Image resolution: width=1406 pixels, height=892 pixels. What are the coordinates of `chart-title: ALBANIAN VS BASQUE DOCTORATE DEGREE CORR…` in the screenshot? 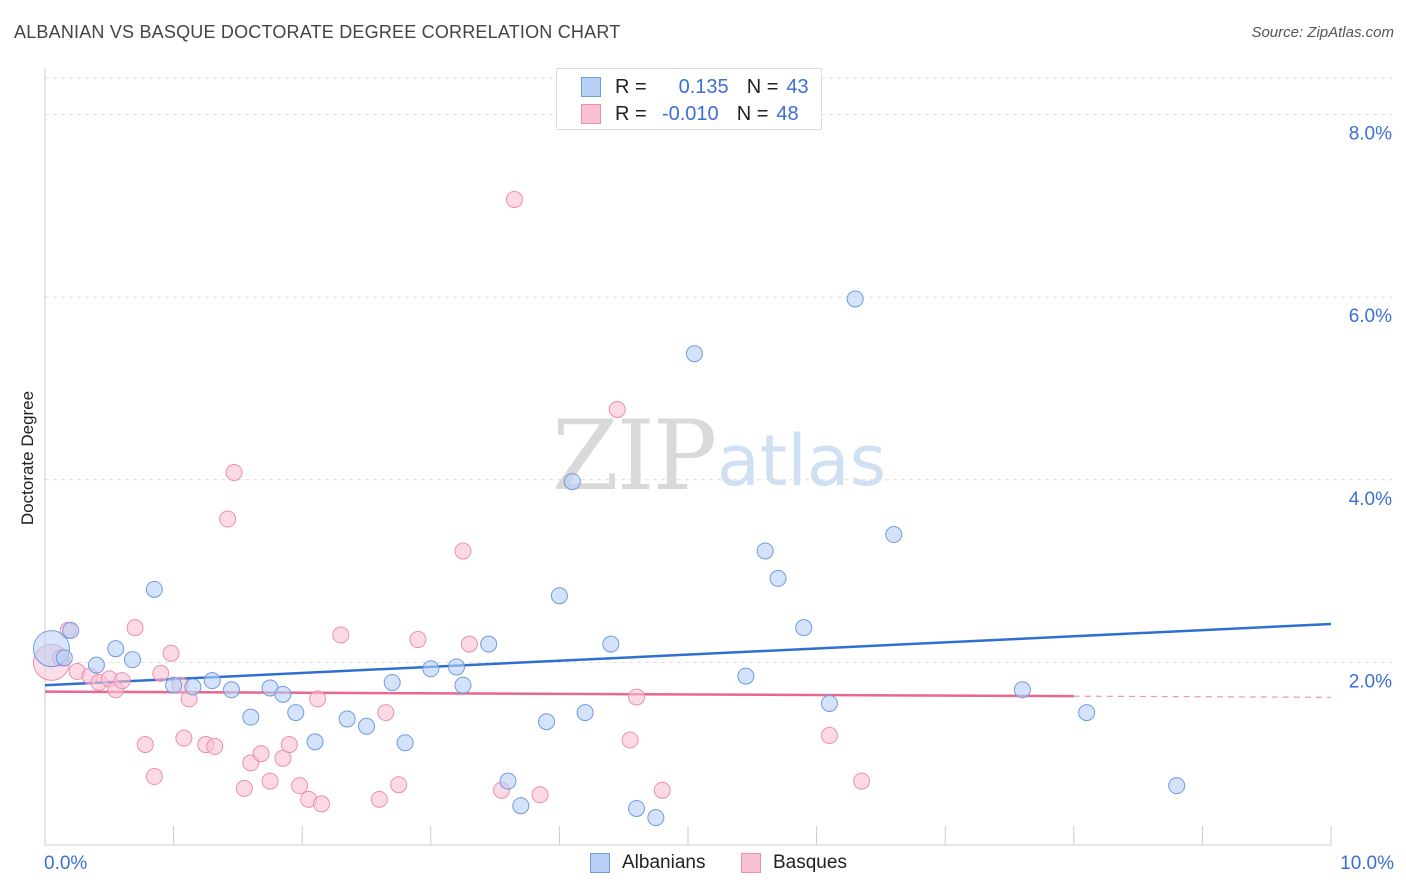 It's located at (317, 32).